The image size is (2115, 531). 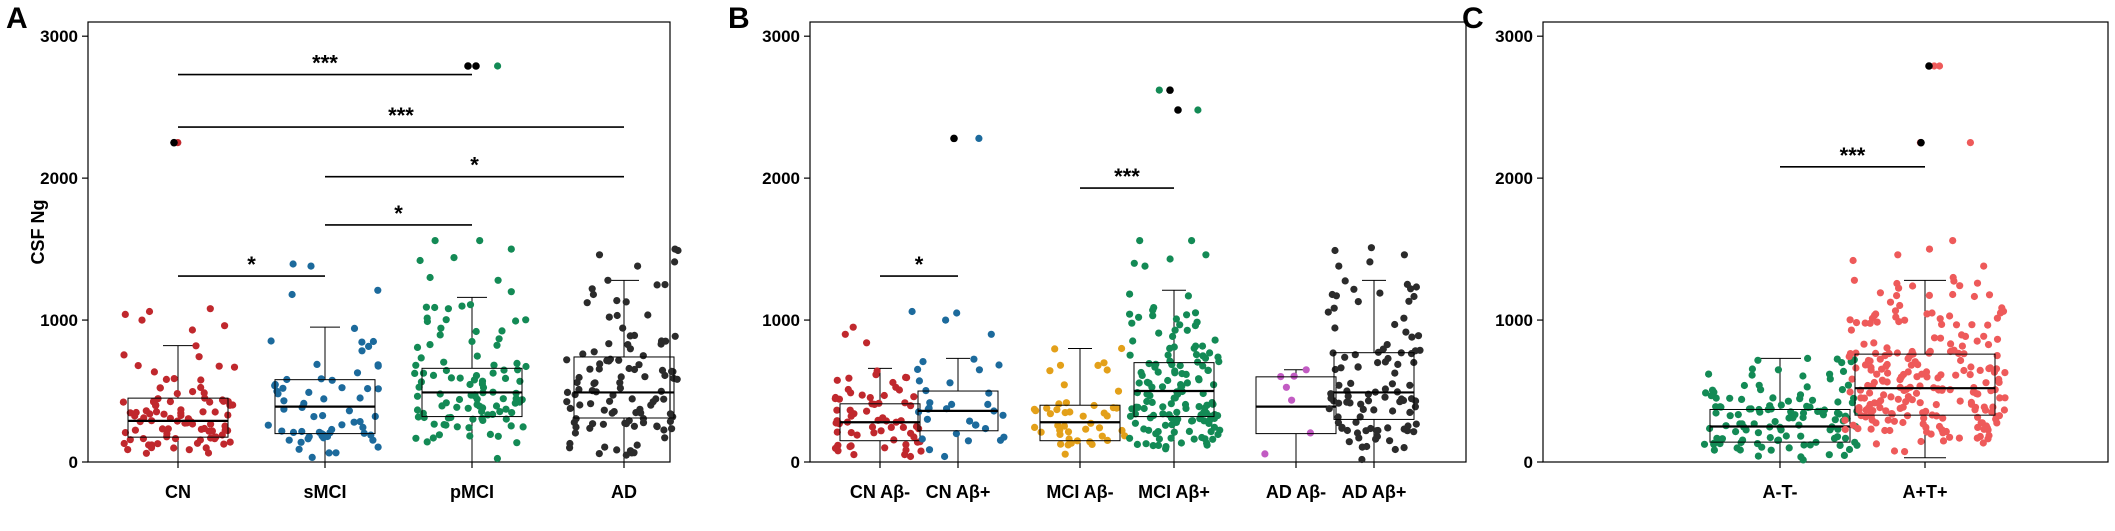 What do you see at coordinates (1175, 274) in the screenshot?
I see `group-MCI-A-` at bounding box center [1175, 274].